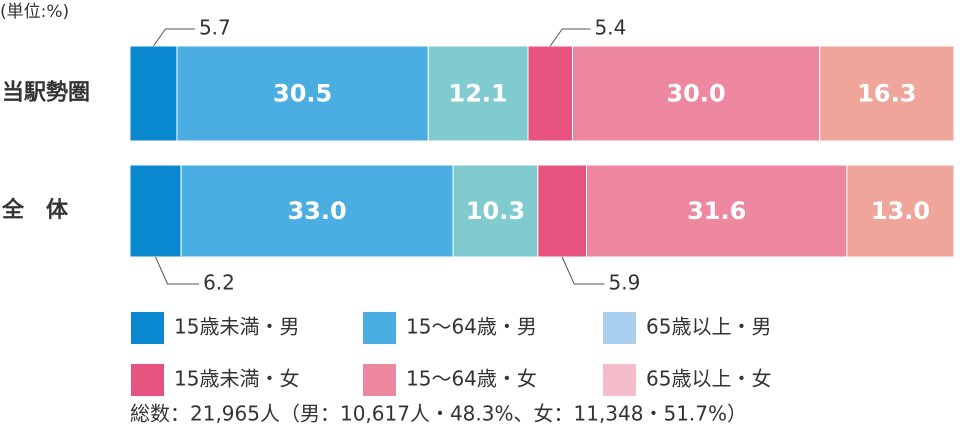 The width and height of the screenshot is (960, 435). What do you see at coordinates (215, 28) in the screenshot?
I see `value-label: 5.7` at bounding box center [215, 28].